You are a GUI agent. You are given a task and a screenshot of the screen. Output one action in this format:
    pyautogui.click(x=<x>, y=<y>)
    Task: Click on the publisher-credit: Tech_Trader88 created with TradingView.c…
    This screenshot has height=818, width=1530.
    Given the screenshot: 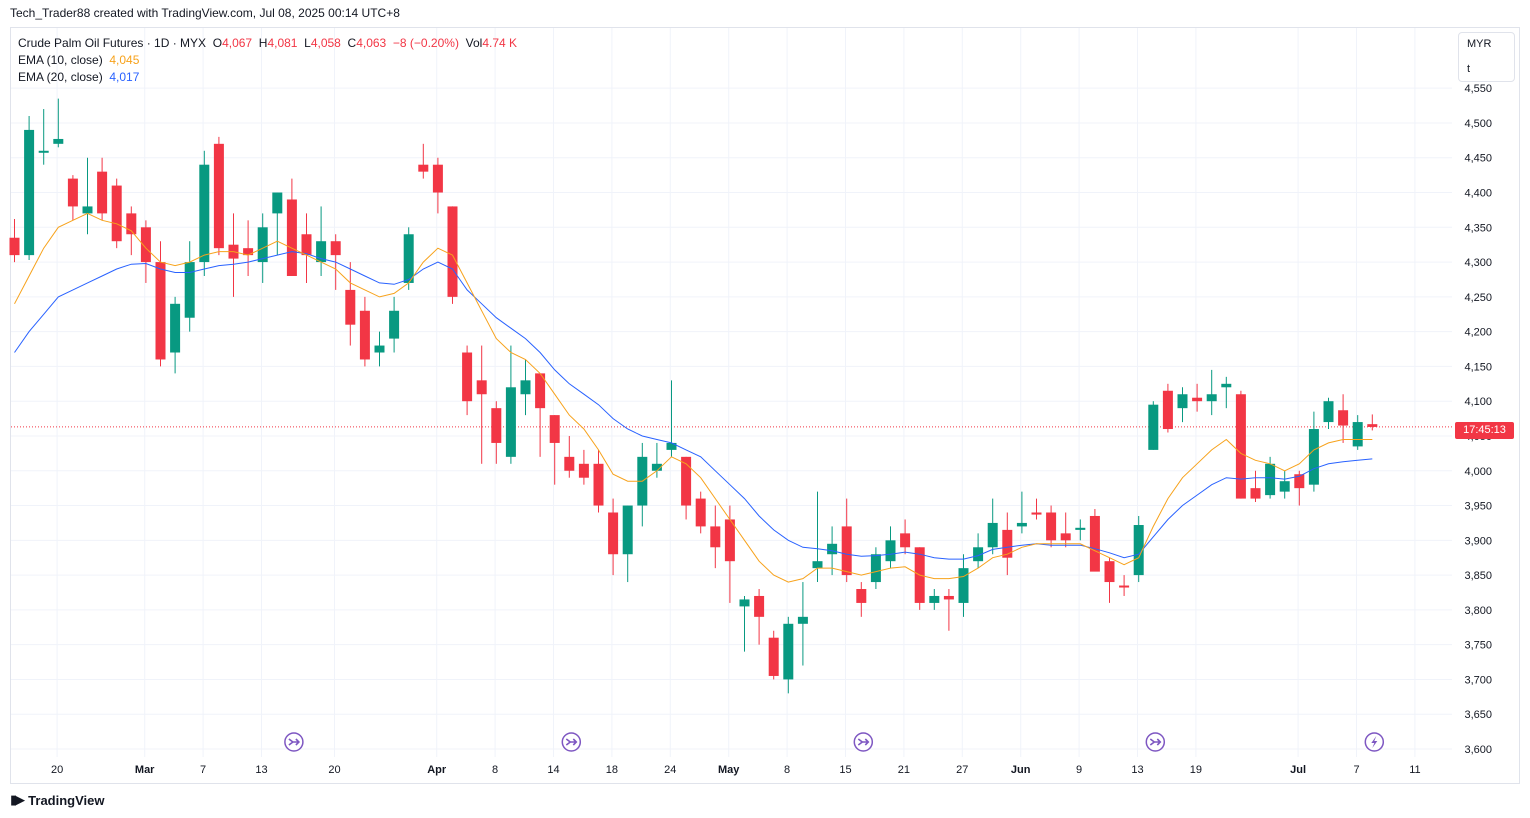 What is the action you would take?
    pyautogui.click(x=205, y=13)
    